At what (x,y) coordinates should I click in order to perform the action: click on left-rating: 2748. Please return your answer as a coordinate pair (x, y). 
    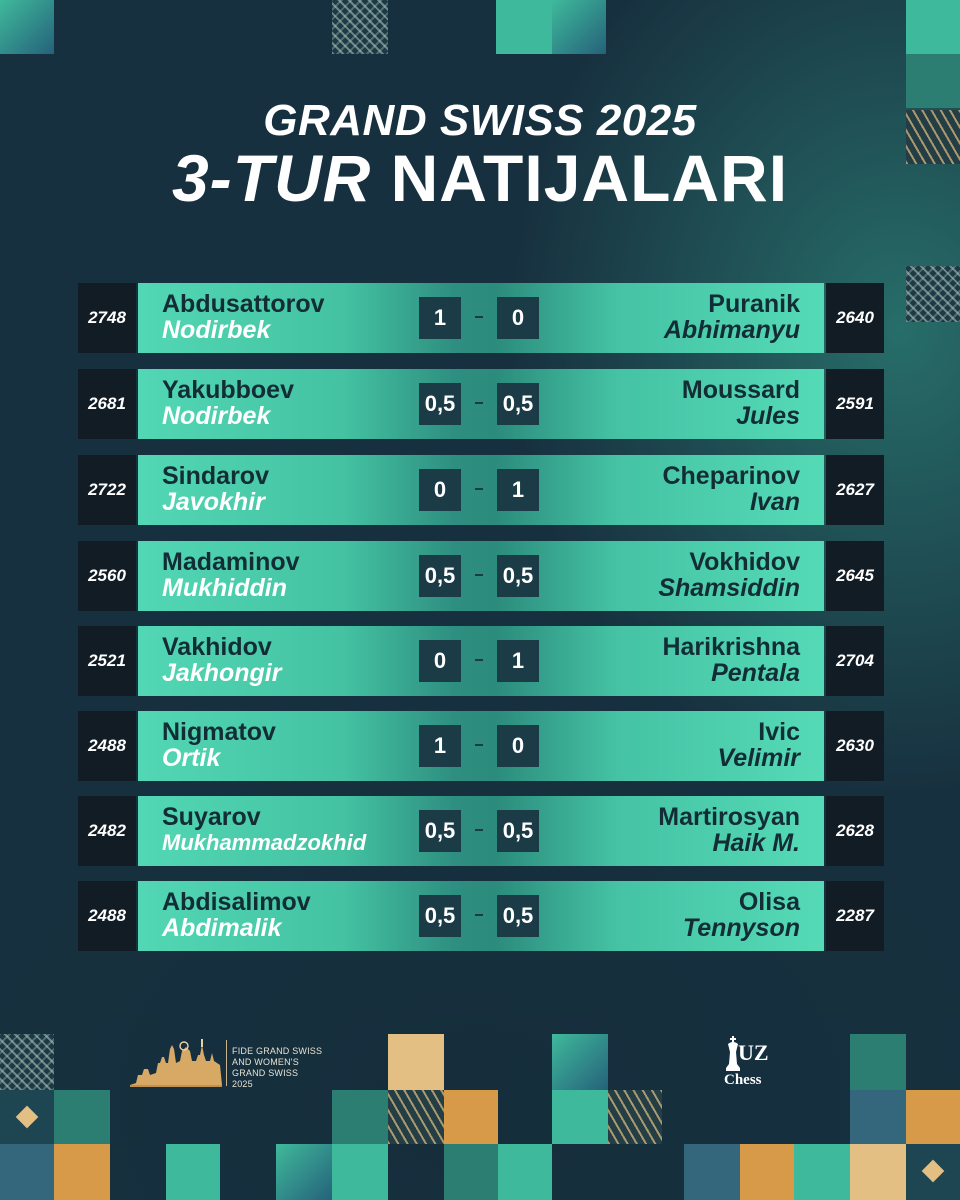
    Looking at the image, I should click on (107, 318).